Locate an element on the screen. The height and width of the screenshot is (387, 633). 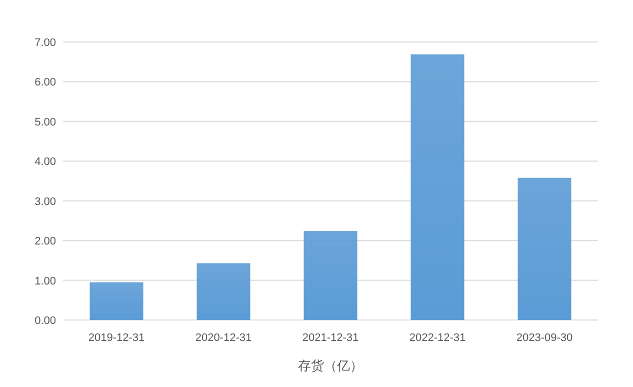
x-tick-label: 2021-12-31 is located at coordinates (330, 338).